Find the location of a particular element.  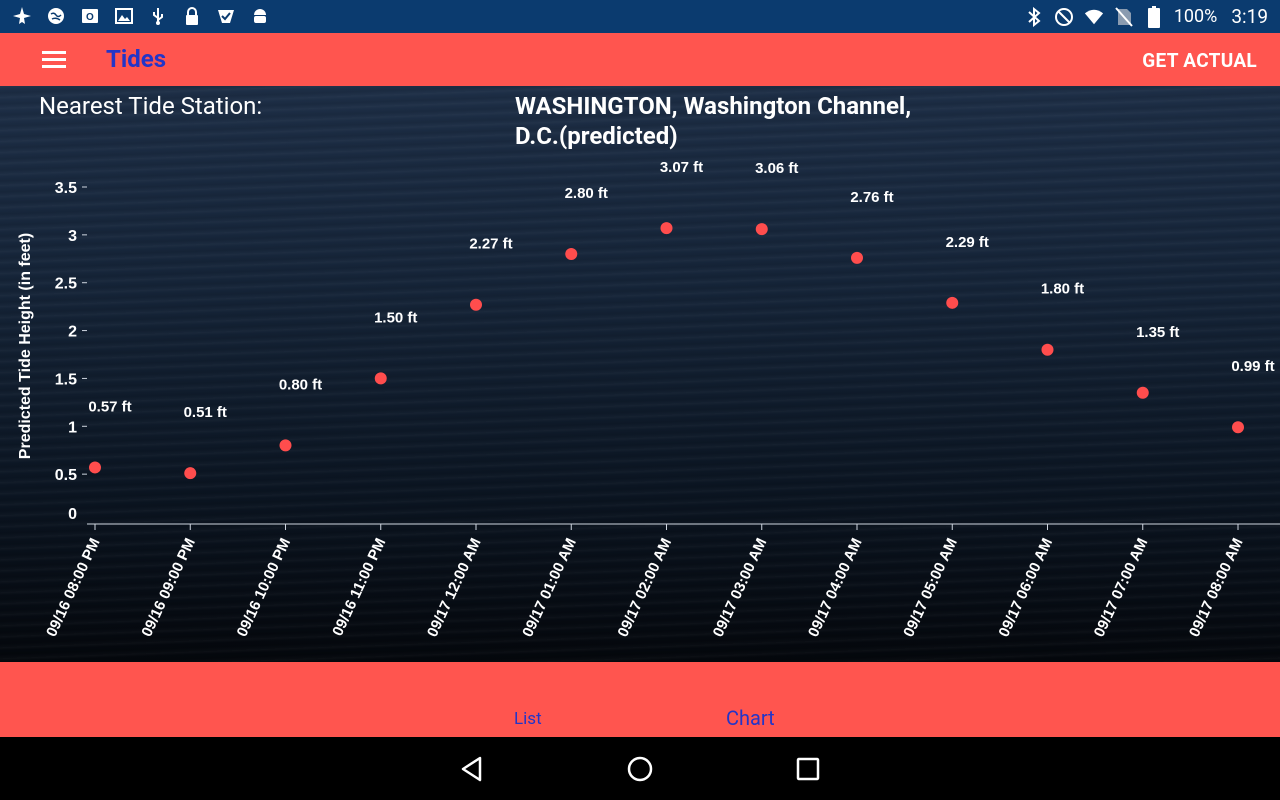

data-label: 1.80 ft is located at coordinates (1062, 289).